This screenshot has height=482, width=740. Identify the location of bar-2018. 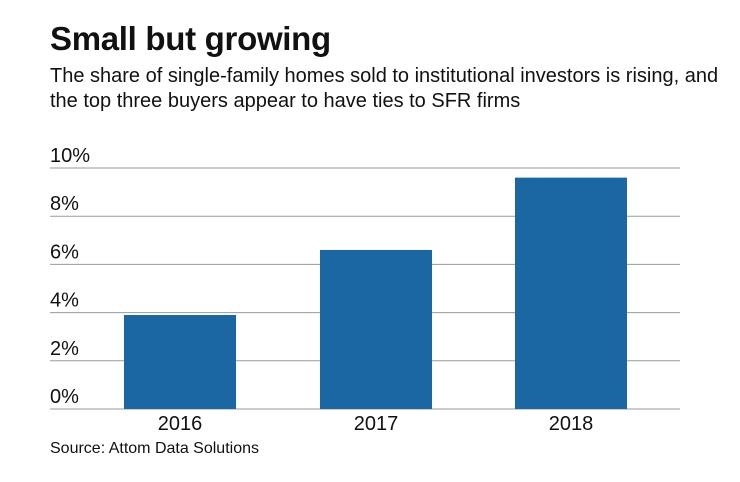
(571, 293).